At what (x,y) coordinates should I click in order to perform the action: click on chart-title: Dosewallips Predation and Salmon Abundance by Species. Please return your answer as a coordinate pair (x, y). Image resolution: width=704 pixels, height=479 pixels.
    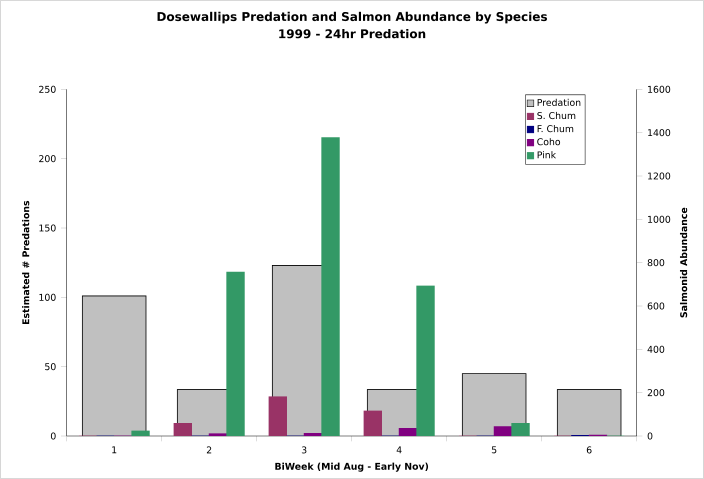
    Looking at the image, I should click on (352, 18).